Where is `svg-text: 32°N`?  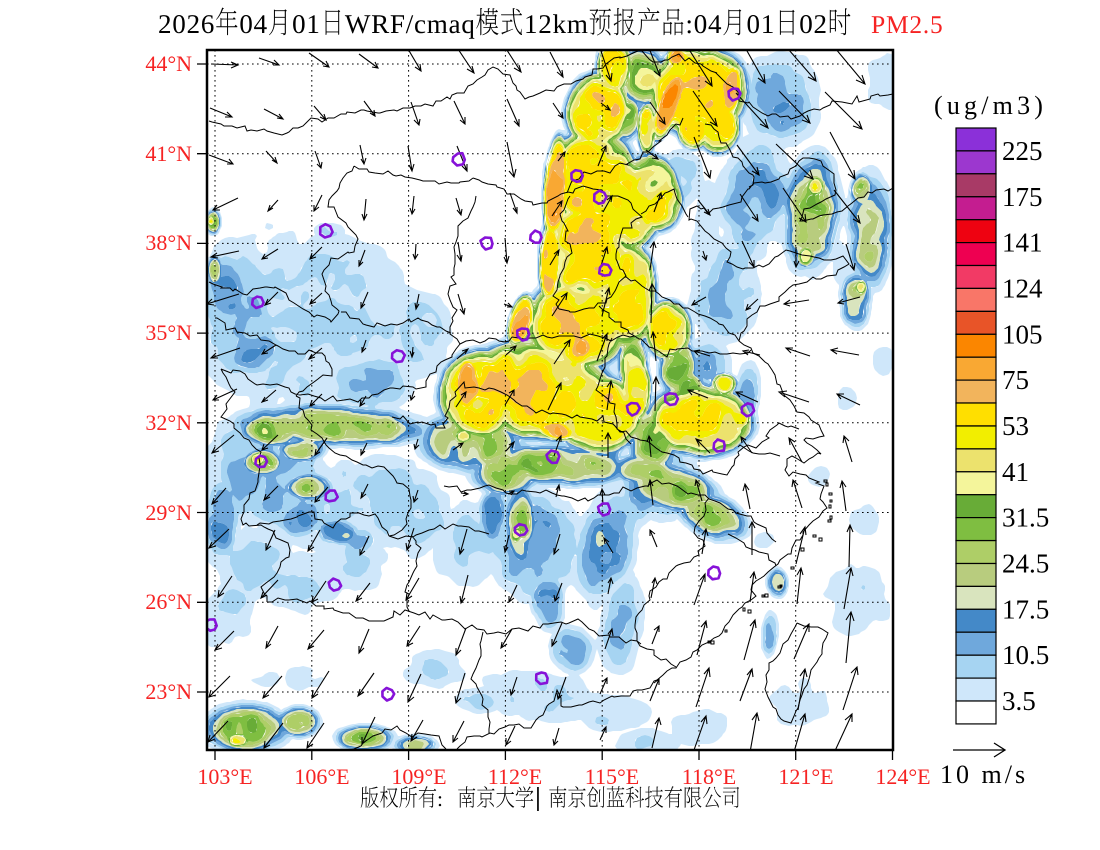 svg-text: 32°N is located at coordinates (168, 422).